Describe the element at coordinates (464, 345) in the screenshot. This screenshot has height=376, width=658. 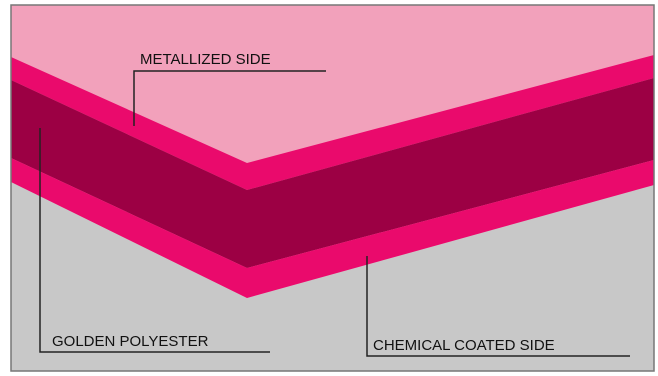
I see `chemical-coated-side-label: CHEMICAL COATED SIDE` at that location.